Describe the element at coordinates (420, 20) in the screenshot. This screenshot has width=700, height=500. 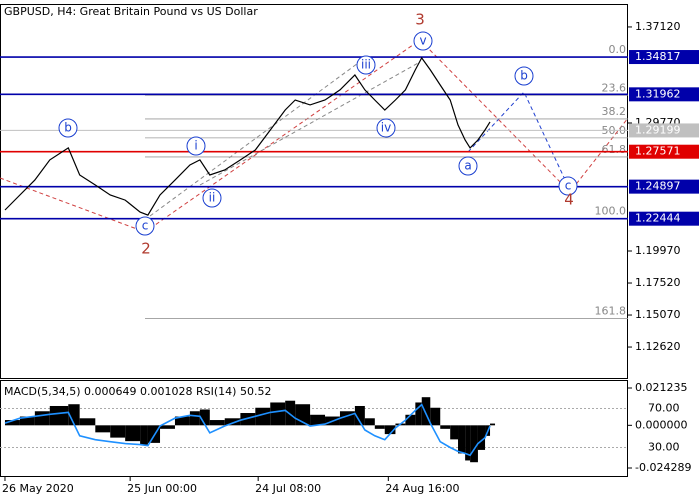
I see `wave-degree: 3` at that location.